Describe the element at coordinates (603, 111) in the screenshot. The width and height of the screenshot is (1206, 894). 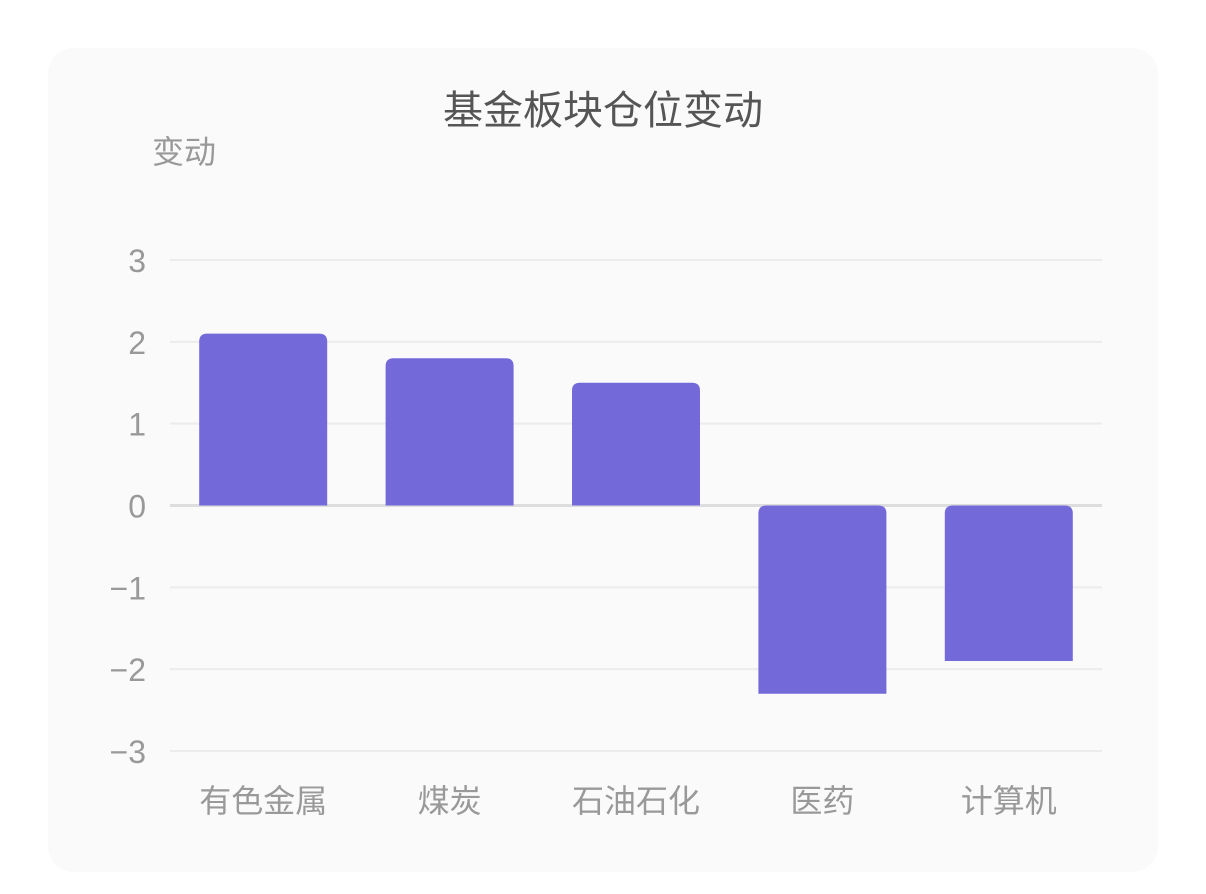
I see `chart-title: 基金板块仓位变动` at that location.